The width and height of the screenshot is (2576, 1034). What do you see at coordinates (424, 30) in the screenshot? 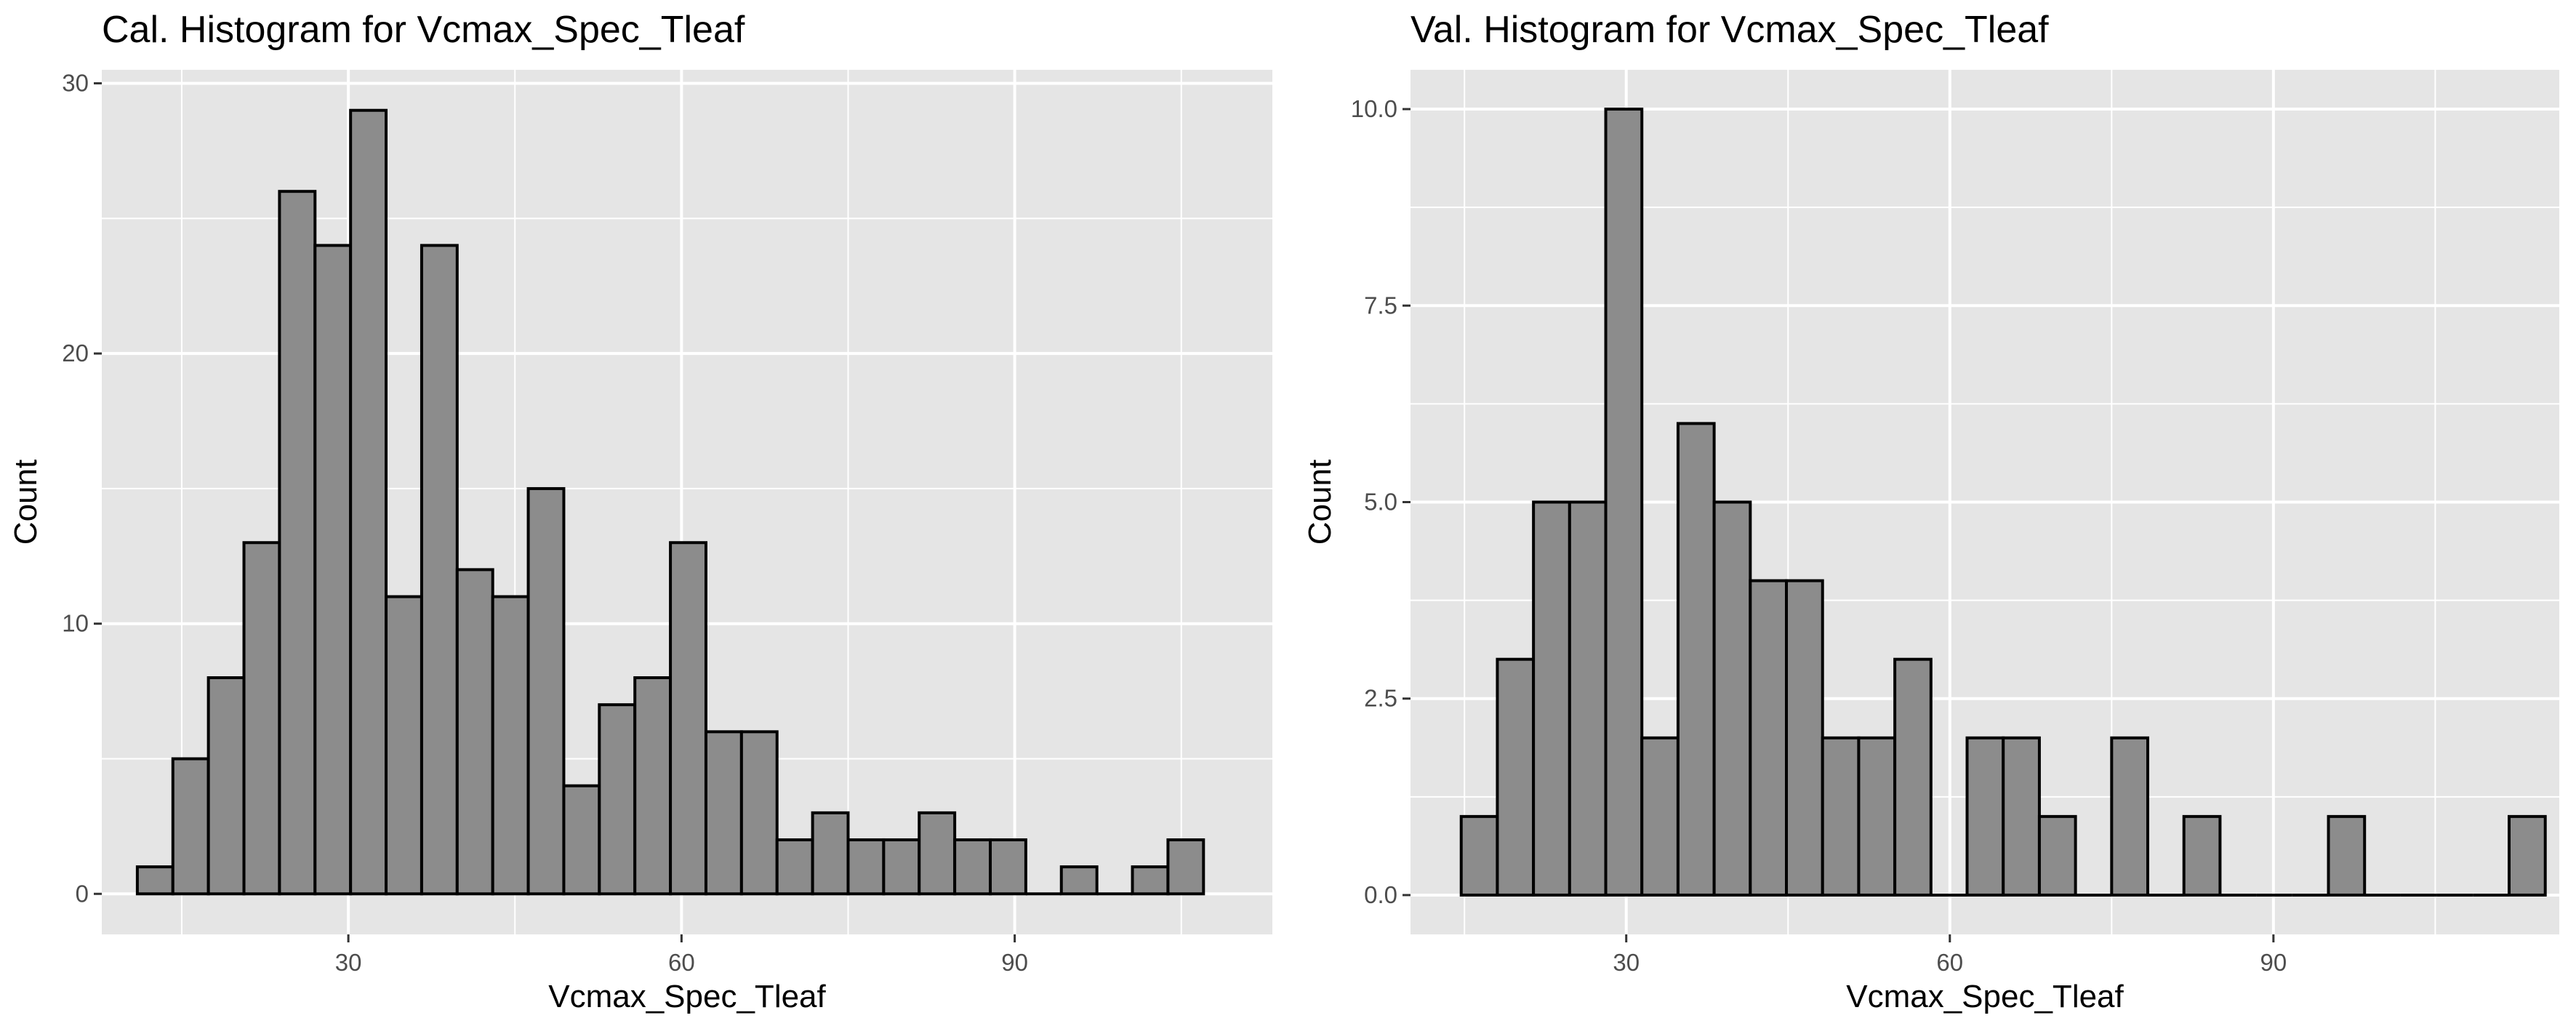
I see `chart-title: Cal. Histogram for Vcmax_Spec_Tleaf` at bounding box center [424, 30].